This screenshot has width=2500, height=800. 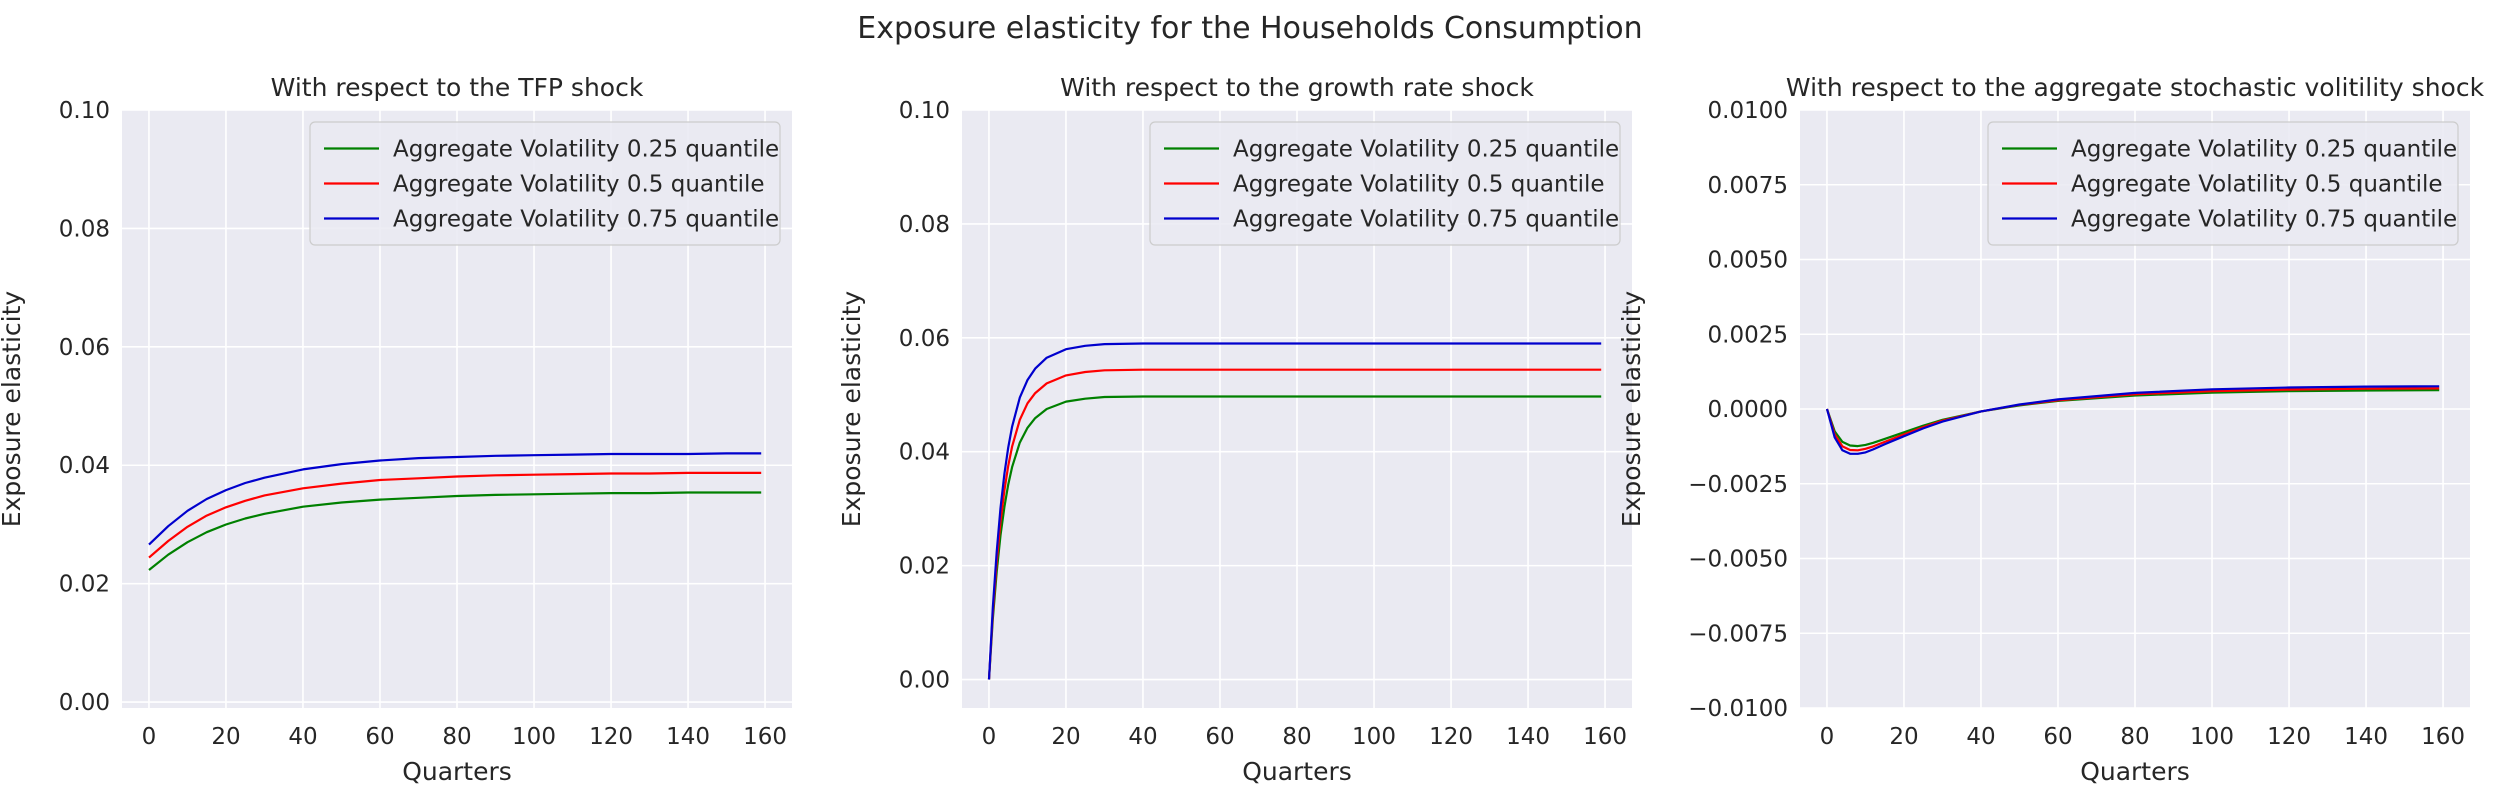 I want to click on y-tick-label: 0.0075, so click(x=1748, y=186).